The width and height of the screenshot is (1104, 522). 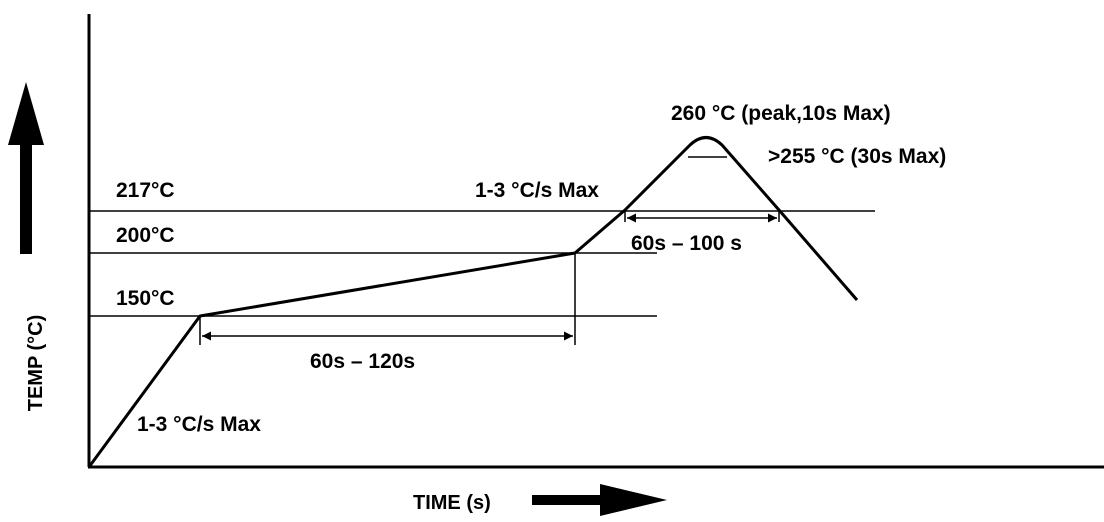 What do you see at coordinates (36, 363) in the screenshot?
I see `y-axis-title: TEMP (°C)` at bounding box center [36, 363].